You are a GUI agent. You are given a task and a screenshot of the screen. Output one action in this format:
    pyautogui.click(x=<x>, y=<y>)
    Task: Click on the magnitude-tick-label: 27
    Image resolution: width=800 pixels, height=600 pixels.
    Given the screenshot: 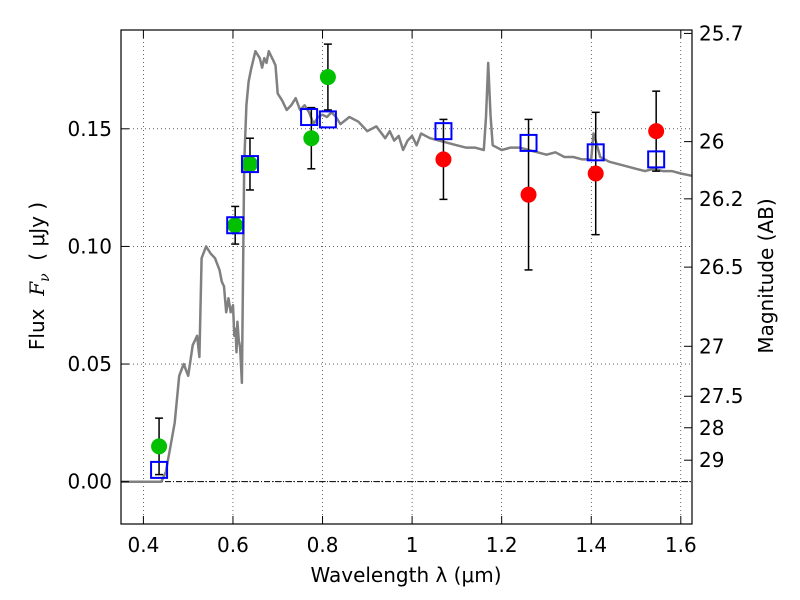 What is the action you would take?
    pyautogui.click(x=711, y=346)
    